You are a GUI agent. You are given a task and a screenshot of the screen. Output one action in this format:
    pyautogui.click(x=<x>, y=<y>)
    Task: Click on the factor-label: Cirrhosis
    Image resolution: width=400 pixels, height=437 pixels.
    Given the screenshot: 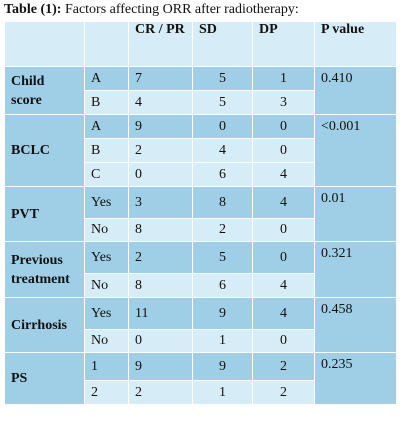 What is the action you would take?
    pyautogui.click(x=44, y=325)
    